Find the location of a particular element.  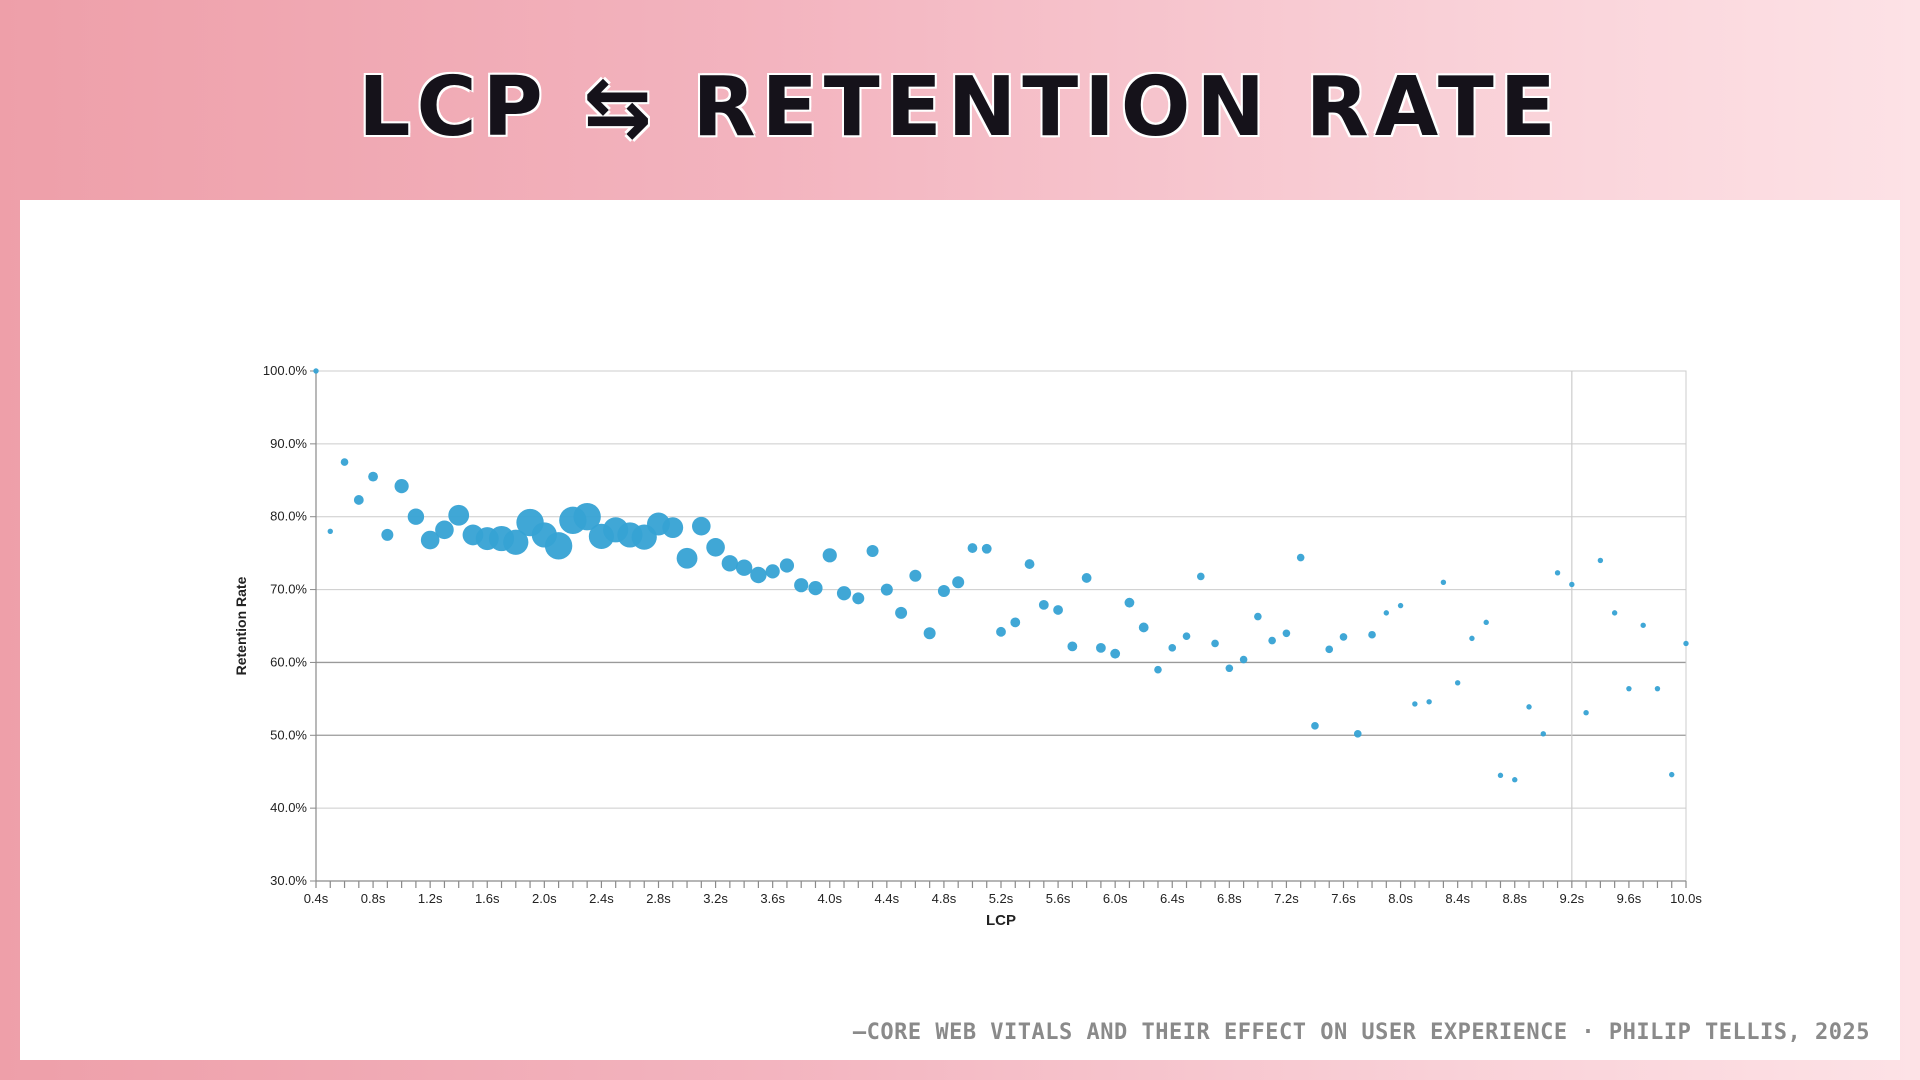

x-tick-label: 8.4s is located at coordinates (1457, 898).